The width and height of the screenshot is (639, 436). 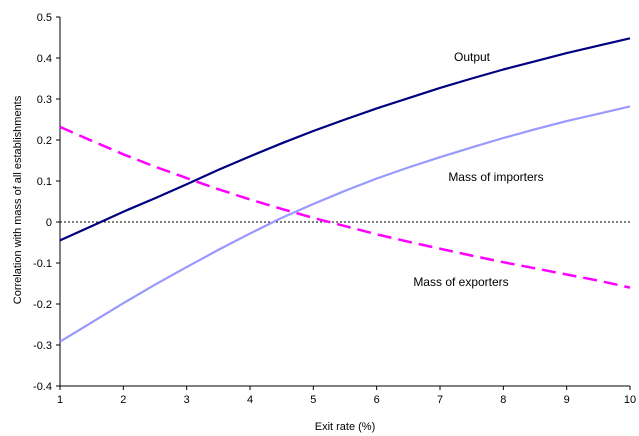 What do you see at coordinates (49, 223) in the screenshot?
I see `y-tick-label: 0` at bounding box center [49, 223].